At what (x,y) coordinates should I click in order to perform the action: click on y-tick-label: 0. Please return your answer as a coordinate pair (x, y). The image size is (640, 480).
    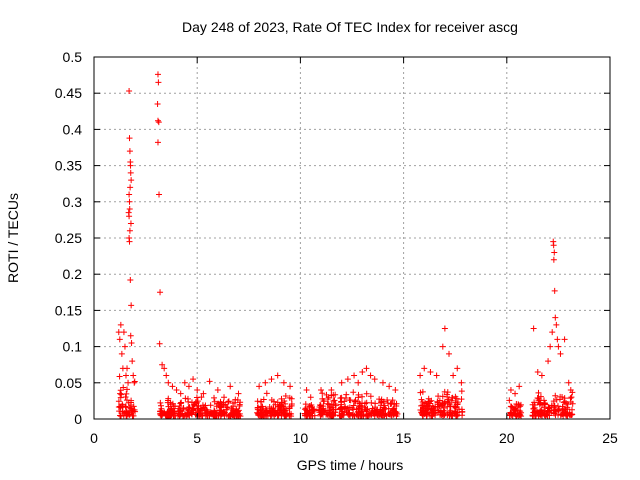
    Looking at the image, I should click on (78, 419).